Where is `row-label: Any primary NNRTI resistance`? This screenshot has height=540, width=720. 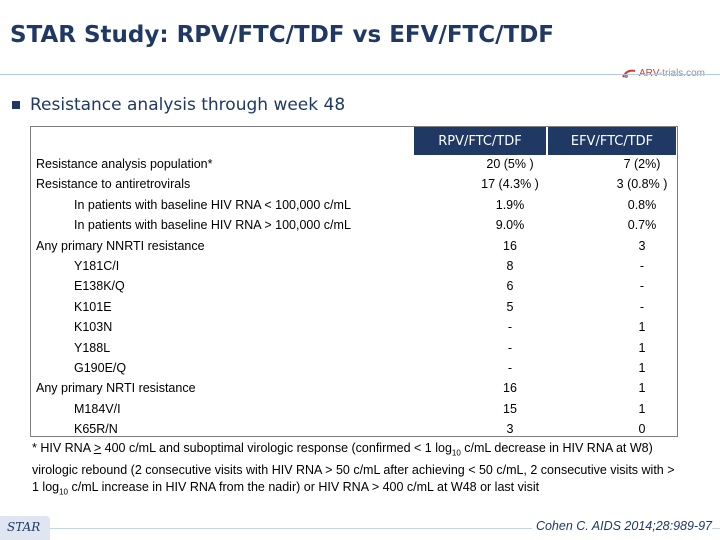 row-label: Any primary NNRTI resistance is located at coordinates (120, 245).